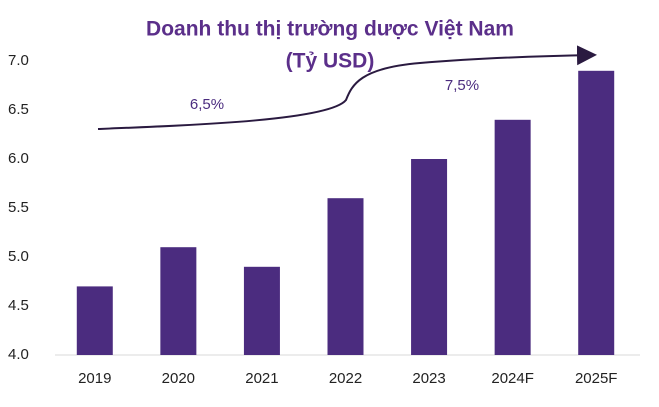 The height and width of the screenshot is (407, 659). I want to click on y-tick-label: 5.5, so click(18, 207).